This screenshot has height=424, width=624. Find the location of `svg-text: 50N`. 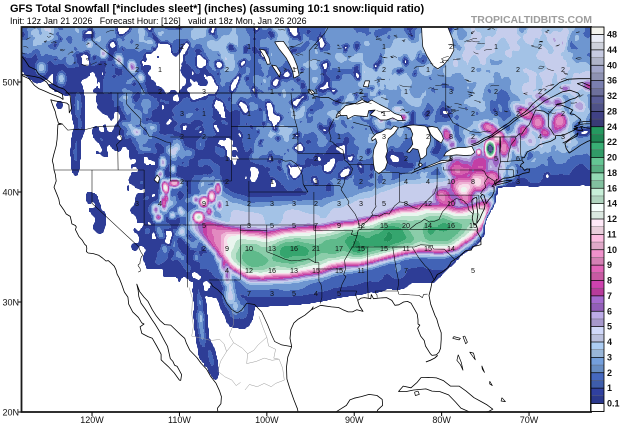

svg-text: 50N is located at coordinates (10, 83).